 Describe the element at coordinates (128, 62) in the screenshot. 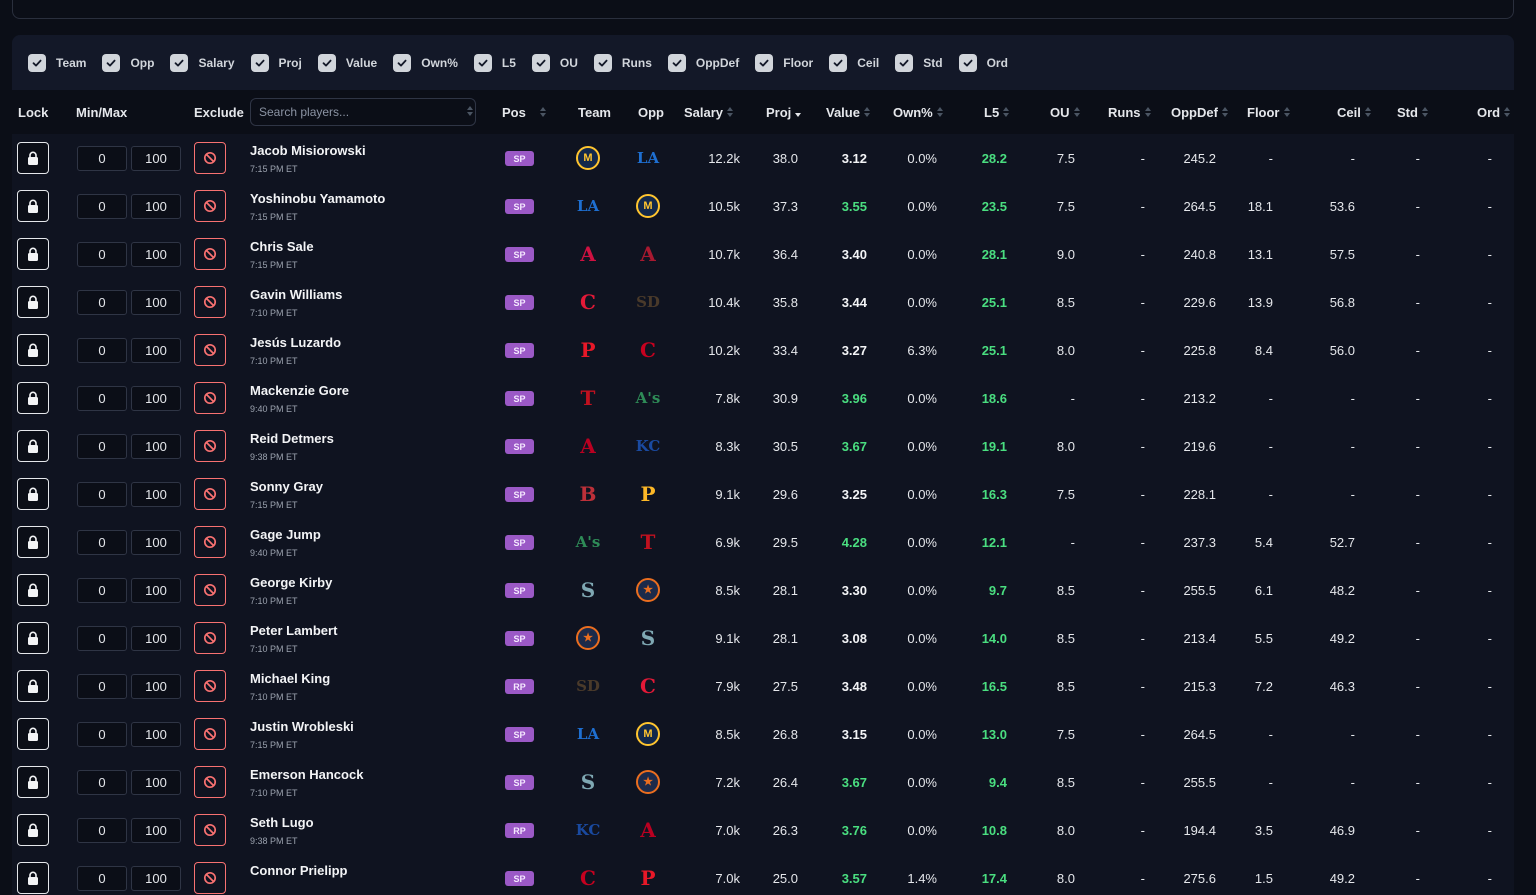

I see `toggle-opp: Opp` at that location.